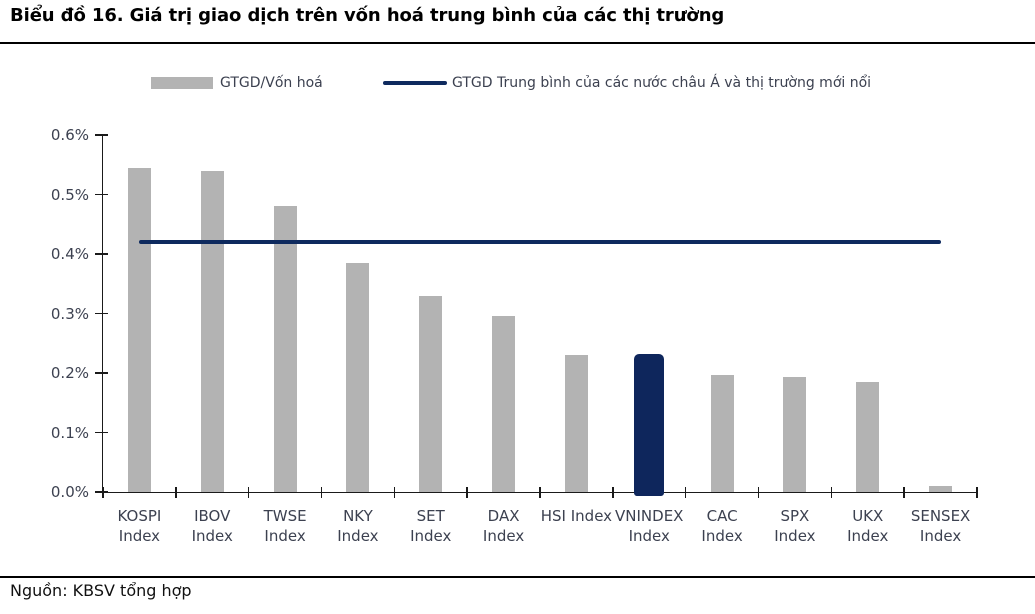  I want to click on x-axis-label: UKX Index, so click(868, 526).